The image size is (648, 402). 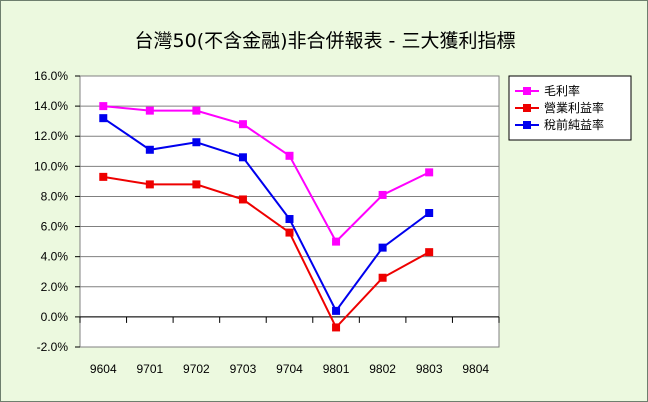 What do you see at coordinates (382, 369) in the screenshot?
I see `x-tick-label: 9802` at bounding box center [382, 369].